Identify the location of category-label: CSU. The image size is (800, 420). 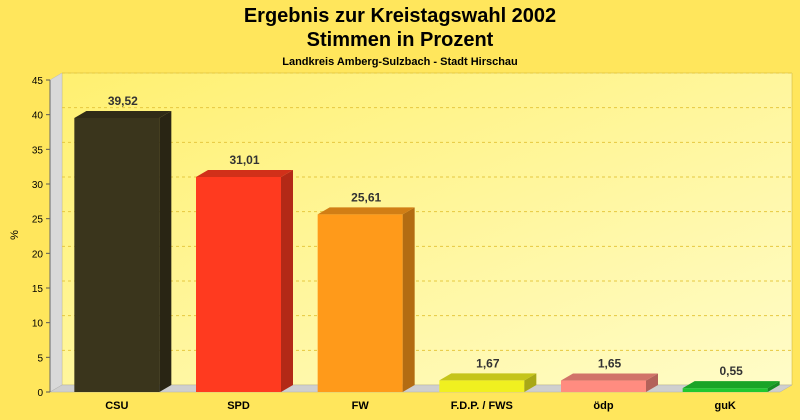
(116, 406).